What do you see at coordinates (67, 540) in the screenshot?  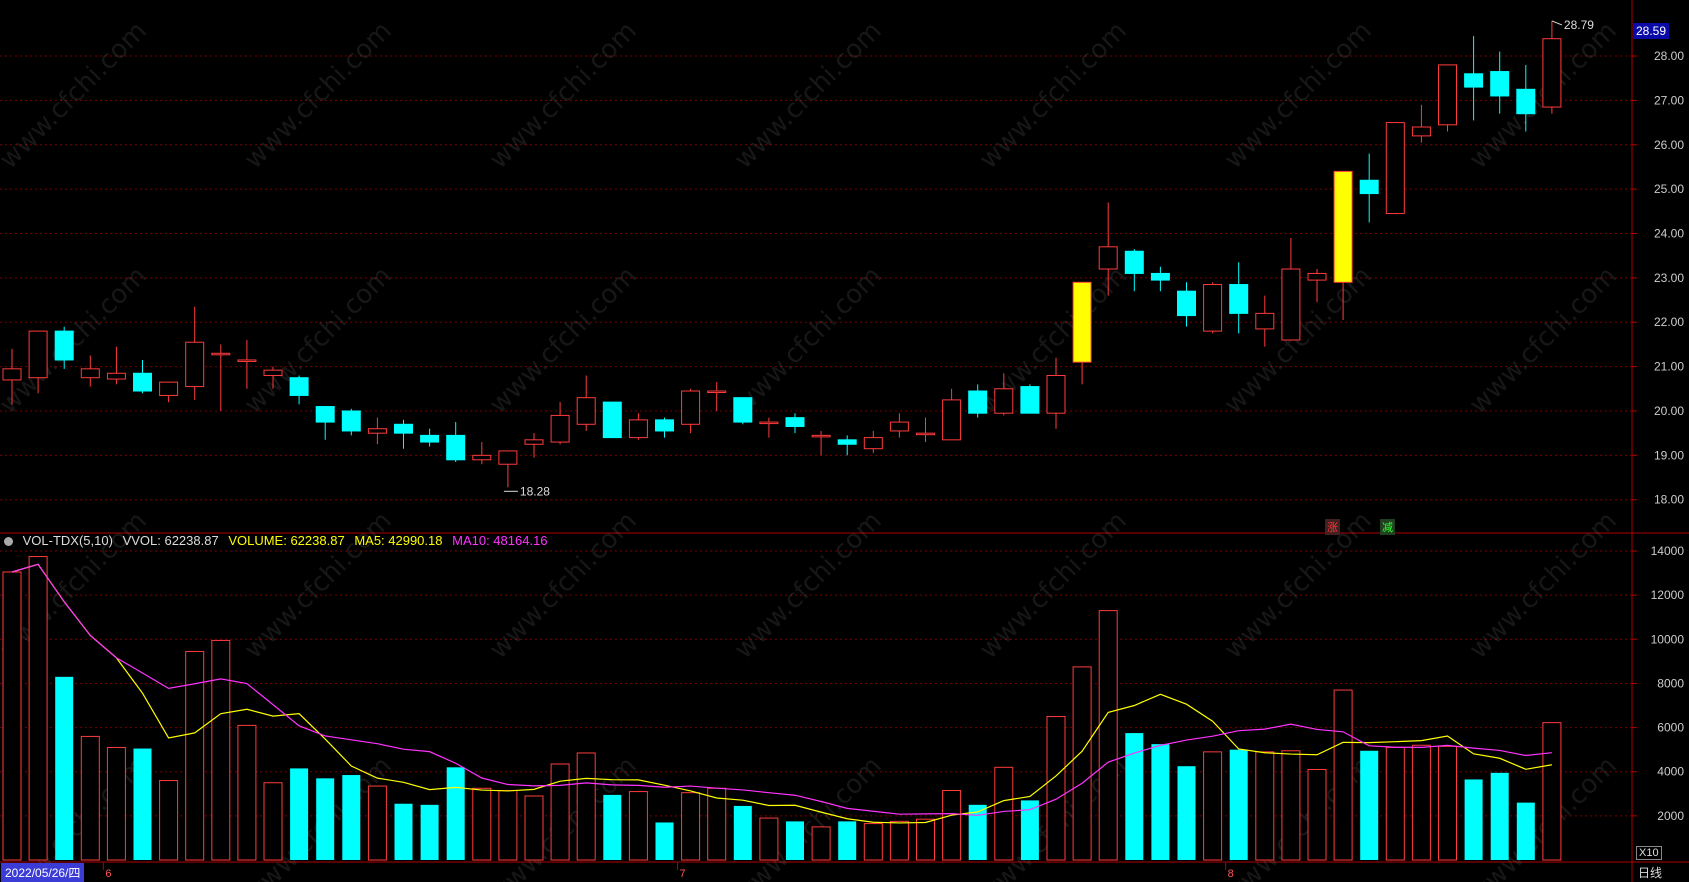 I see `legend-indicator-name: VOL-TDX(5,10)` at bounding box center [67, 540].